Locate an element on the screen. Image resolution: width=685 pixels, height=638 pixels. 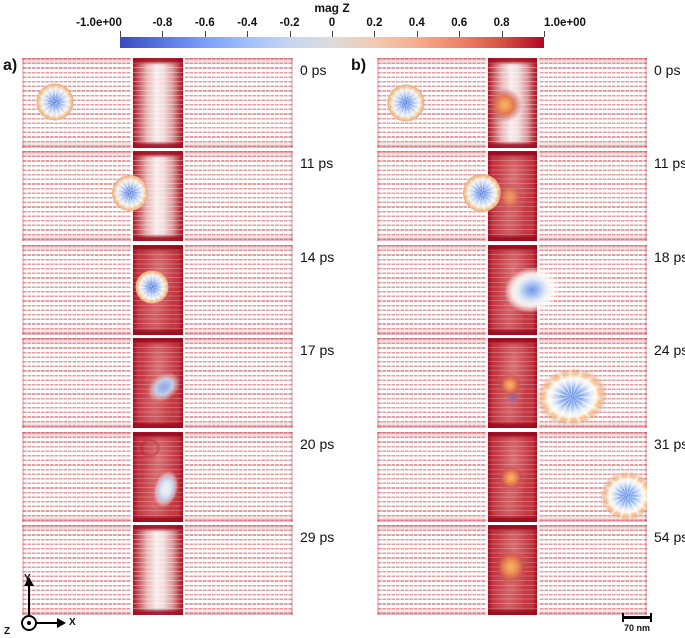
colorbar-tick-label: -0.6 is located at coordinates (204, 23).